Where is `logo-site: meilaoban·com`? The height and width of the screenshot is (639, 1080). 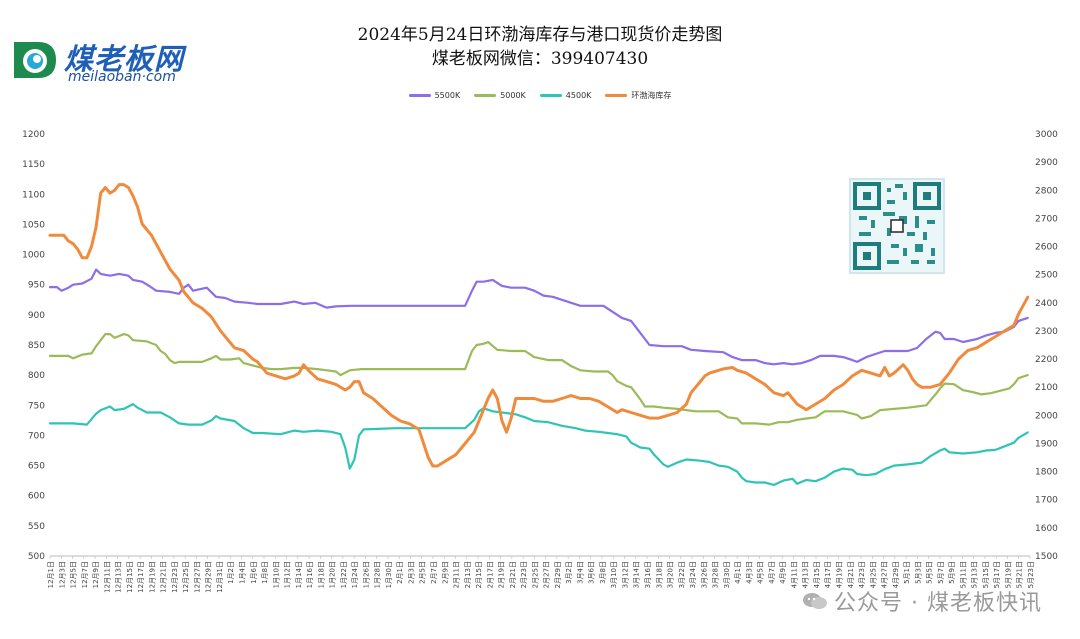
logo-site: meilaoban·com is located at coordinates (122, 77).